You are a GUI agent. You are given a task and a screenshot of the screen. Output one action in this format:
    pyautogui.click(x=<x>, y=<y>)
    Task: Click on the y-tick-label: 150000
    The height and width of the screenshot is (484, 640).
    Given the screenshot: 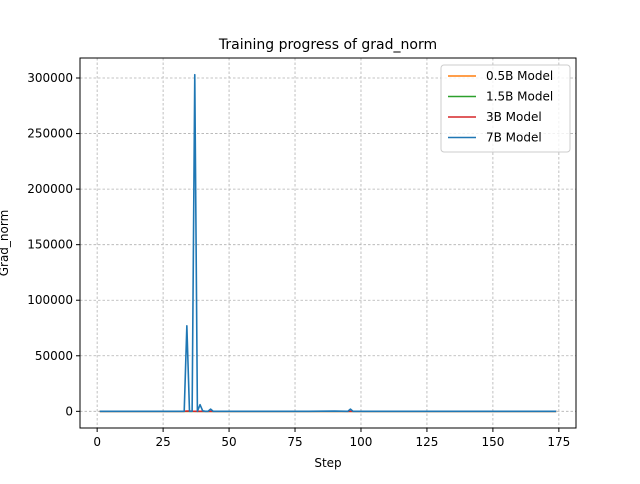 What is the action you would take?
    pyautogui.click(x=50, y=245)
    